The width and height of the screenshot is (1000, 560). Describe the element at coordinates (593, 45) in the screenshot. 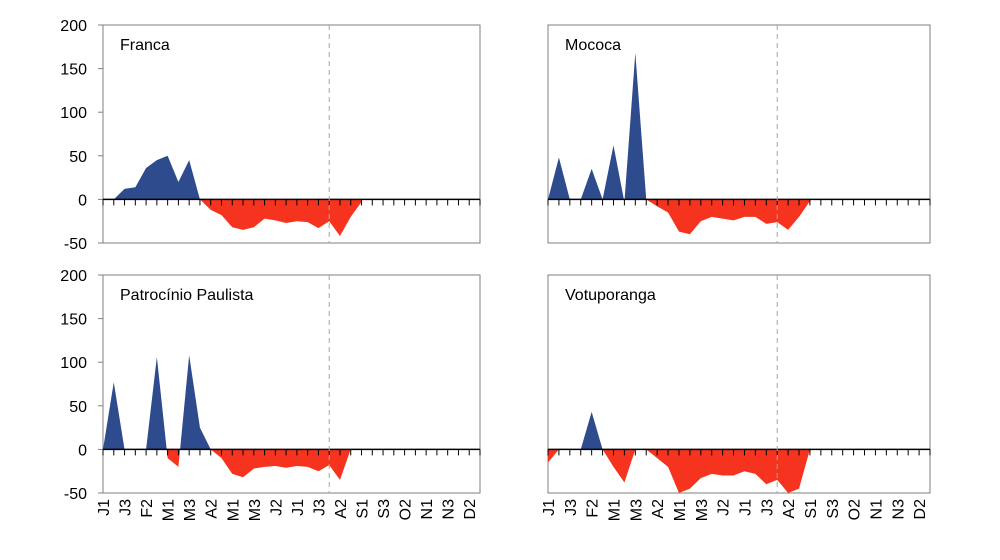

I see `panel-title: Mococa` at that location.